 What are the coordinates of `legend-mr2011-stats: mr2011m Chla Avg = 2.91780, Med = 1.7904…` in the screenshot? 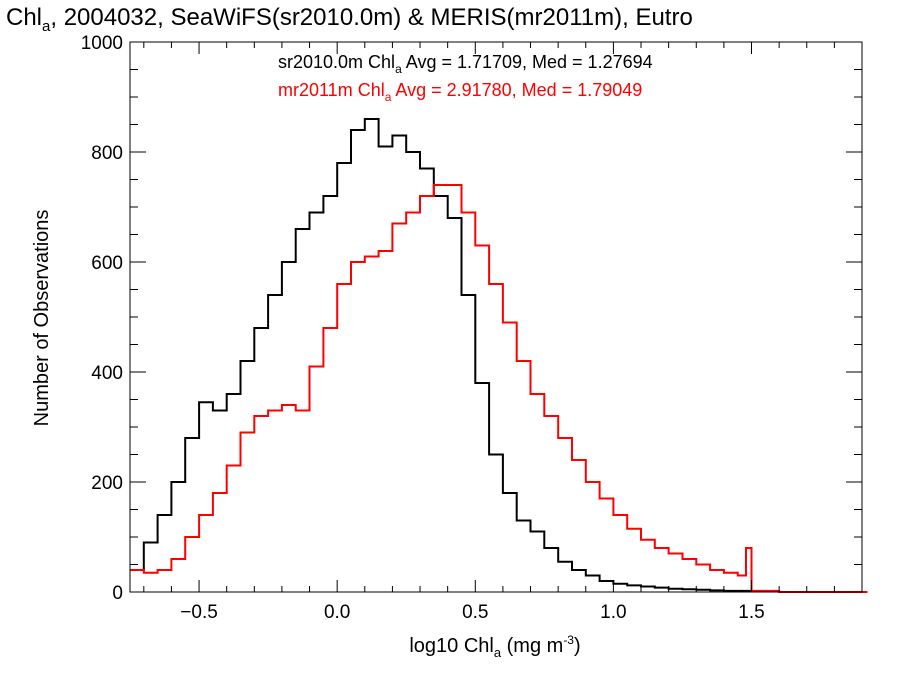 It's located at (460, 92).